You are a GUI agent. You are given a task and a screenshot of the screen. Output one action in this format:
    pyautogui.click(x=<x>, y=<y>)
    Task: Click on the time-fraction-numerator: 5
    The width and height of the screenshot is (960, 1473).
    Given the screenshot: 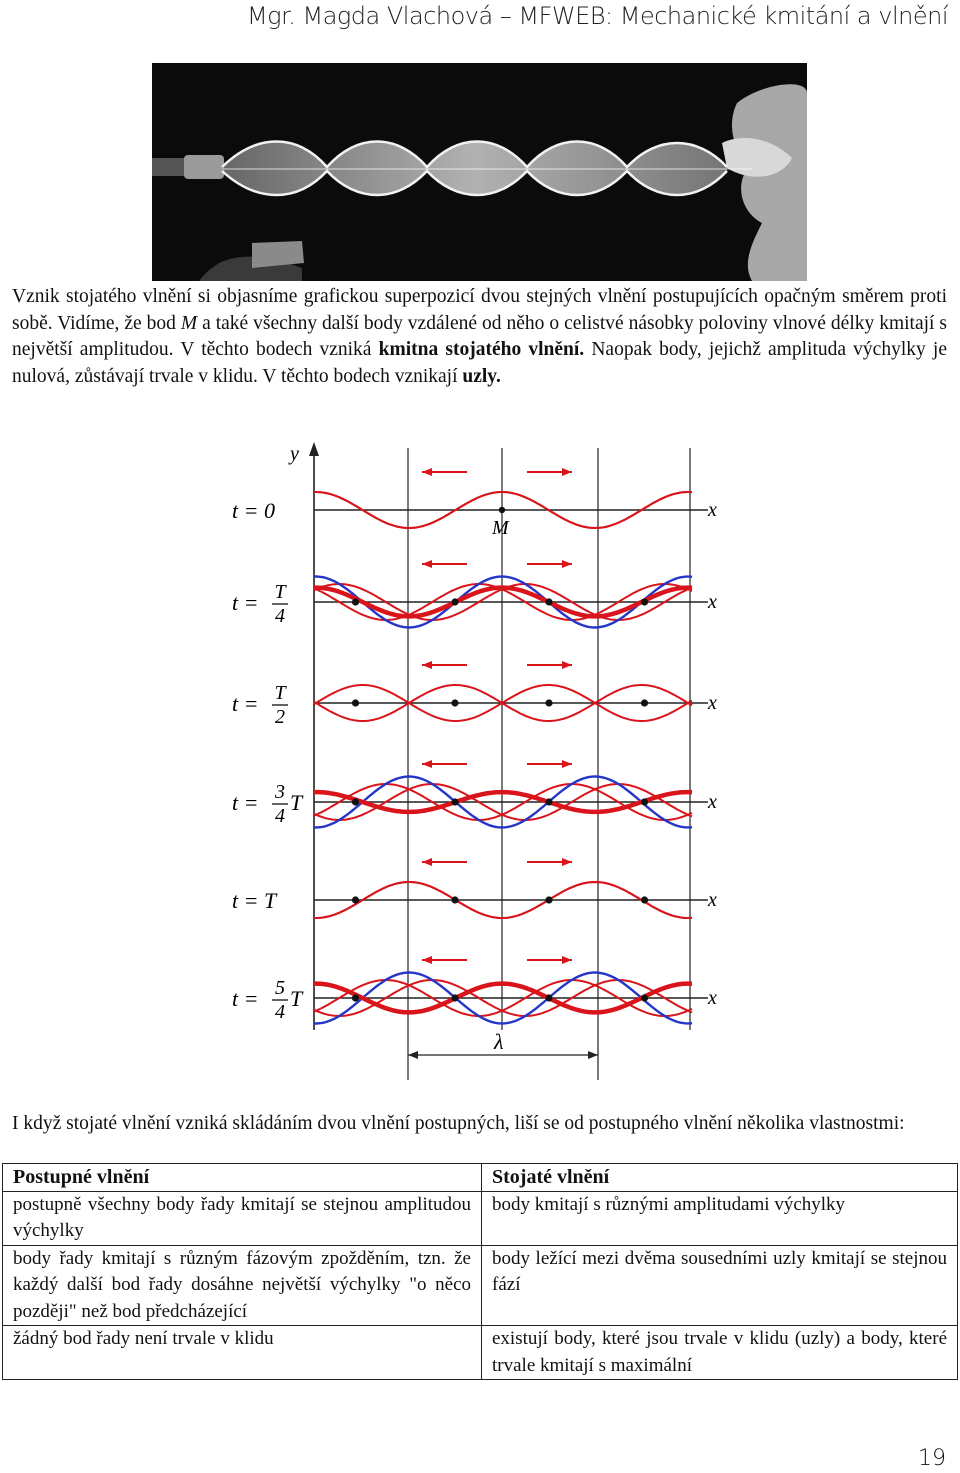 What is the action you would take?
    pyautogui.click(x=280, y=988)
    